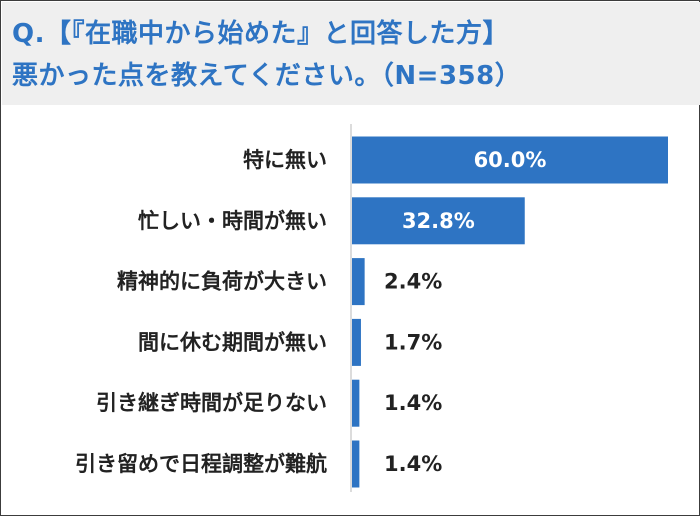 The image size is (700, 516). What do you see at coordinates (211, 403) in the screenshot?
I see `category-label: 引き継ぎ時間が足りない` at bounding box center [211, 403].